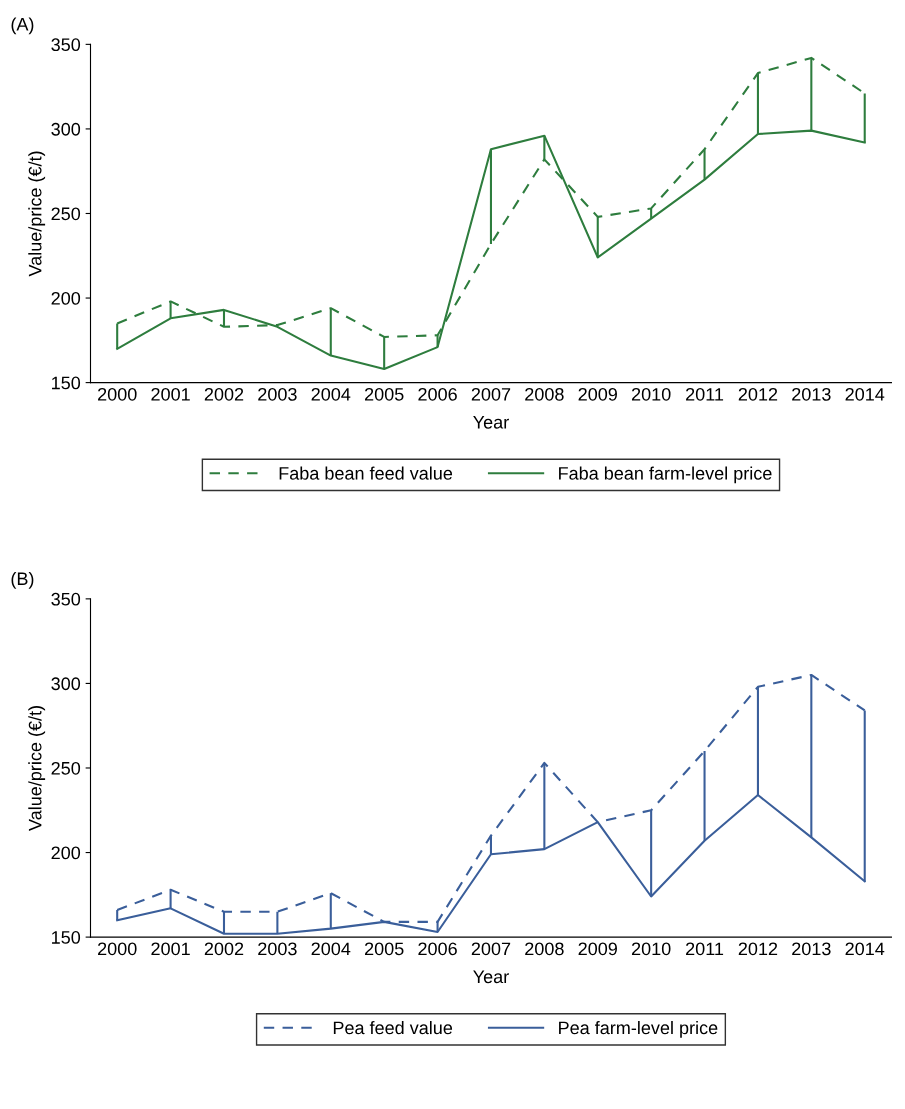  I want to click on legend-label: Pea farm-level price, so click(638, 1029).